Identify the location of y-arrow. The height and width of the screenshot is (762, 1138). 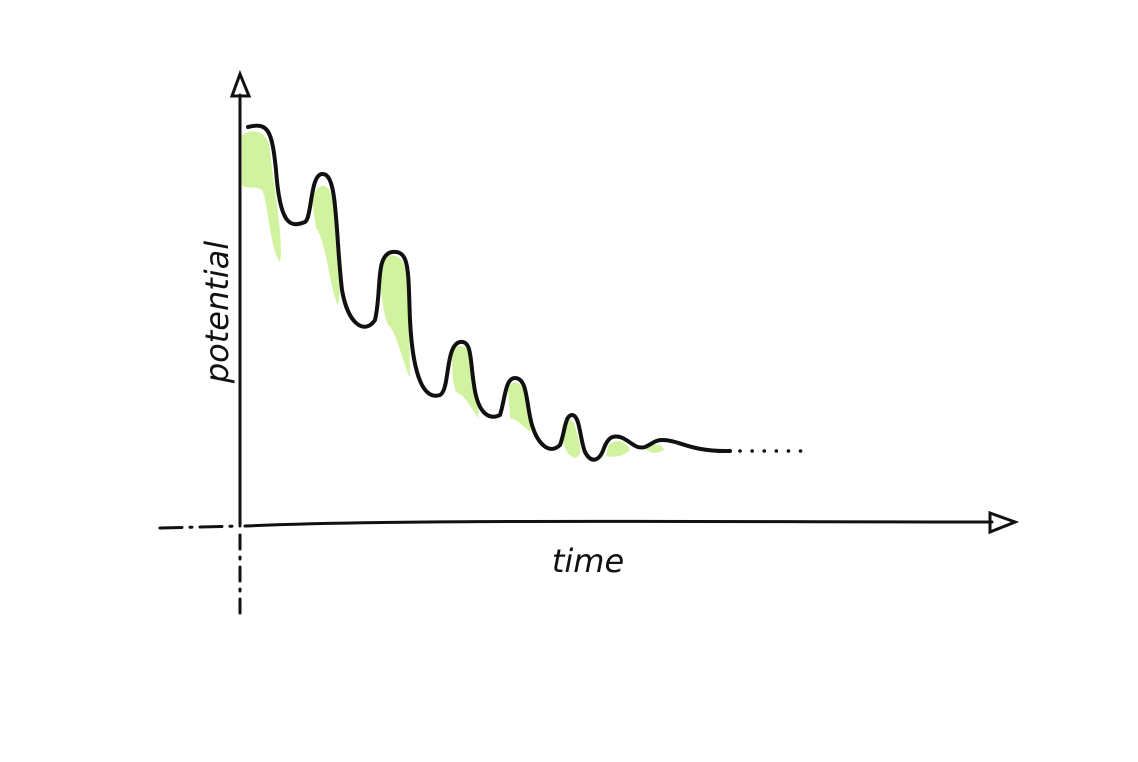
(240, 83).